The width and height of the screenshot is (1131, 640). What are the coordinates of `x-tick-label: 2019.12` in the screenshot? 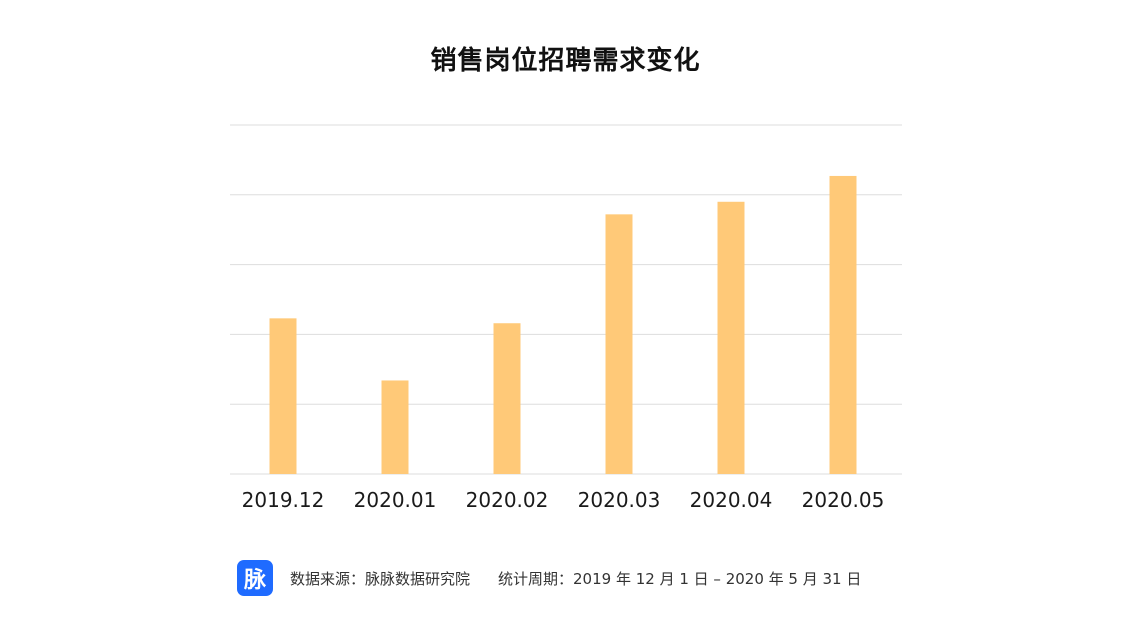 It's located at (283, 500).